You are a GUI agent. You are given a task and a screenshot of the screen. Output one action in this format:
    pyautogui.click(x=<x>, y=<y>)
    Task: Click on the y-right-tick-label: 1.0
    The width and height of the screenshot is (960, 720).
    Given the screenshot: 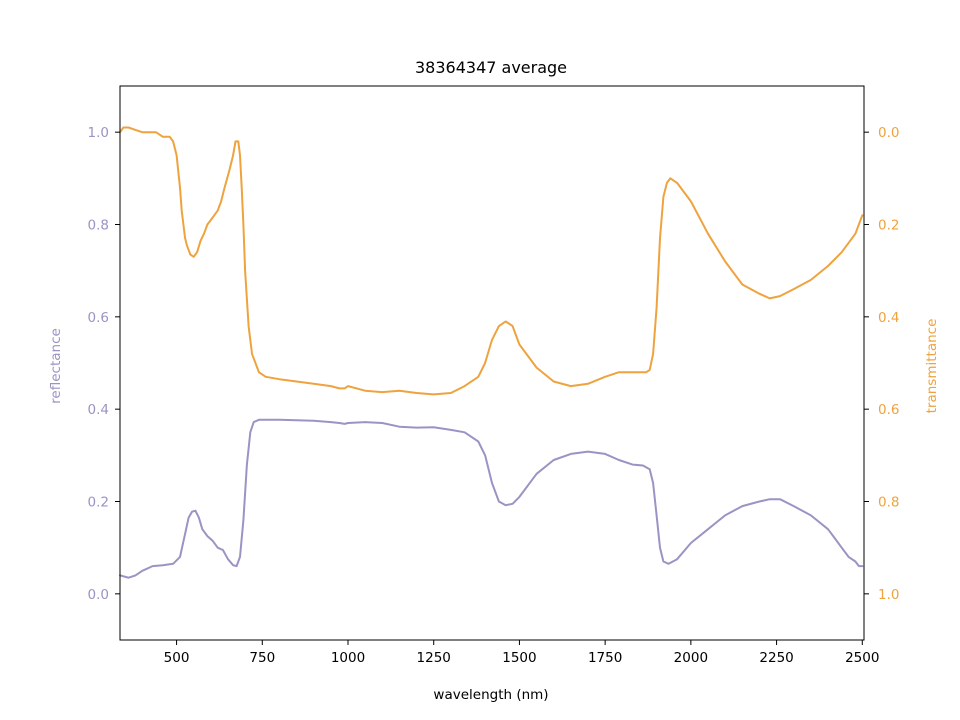 What is the action you would take?
    pyautogui.click(x=888, y=595)
    